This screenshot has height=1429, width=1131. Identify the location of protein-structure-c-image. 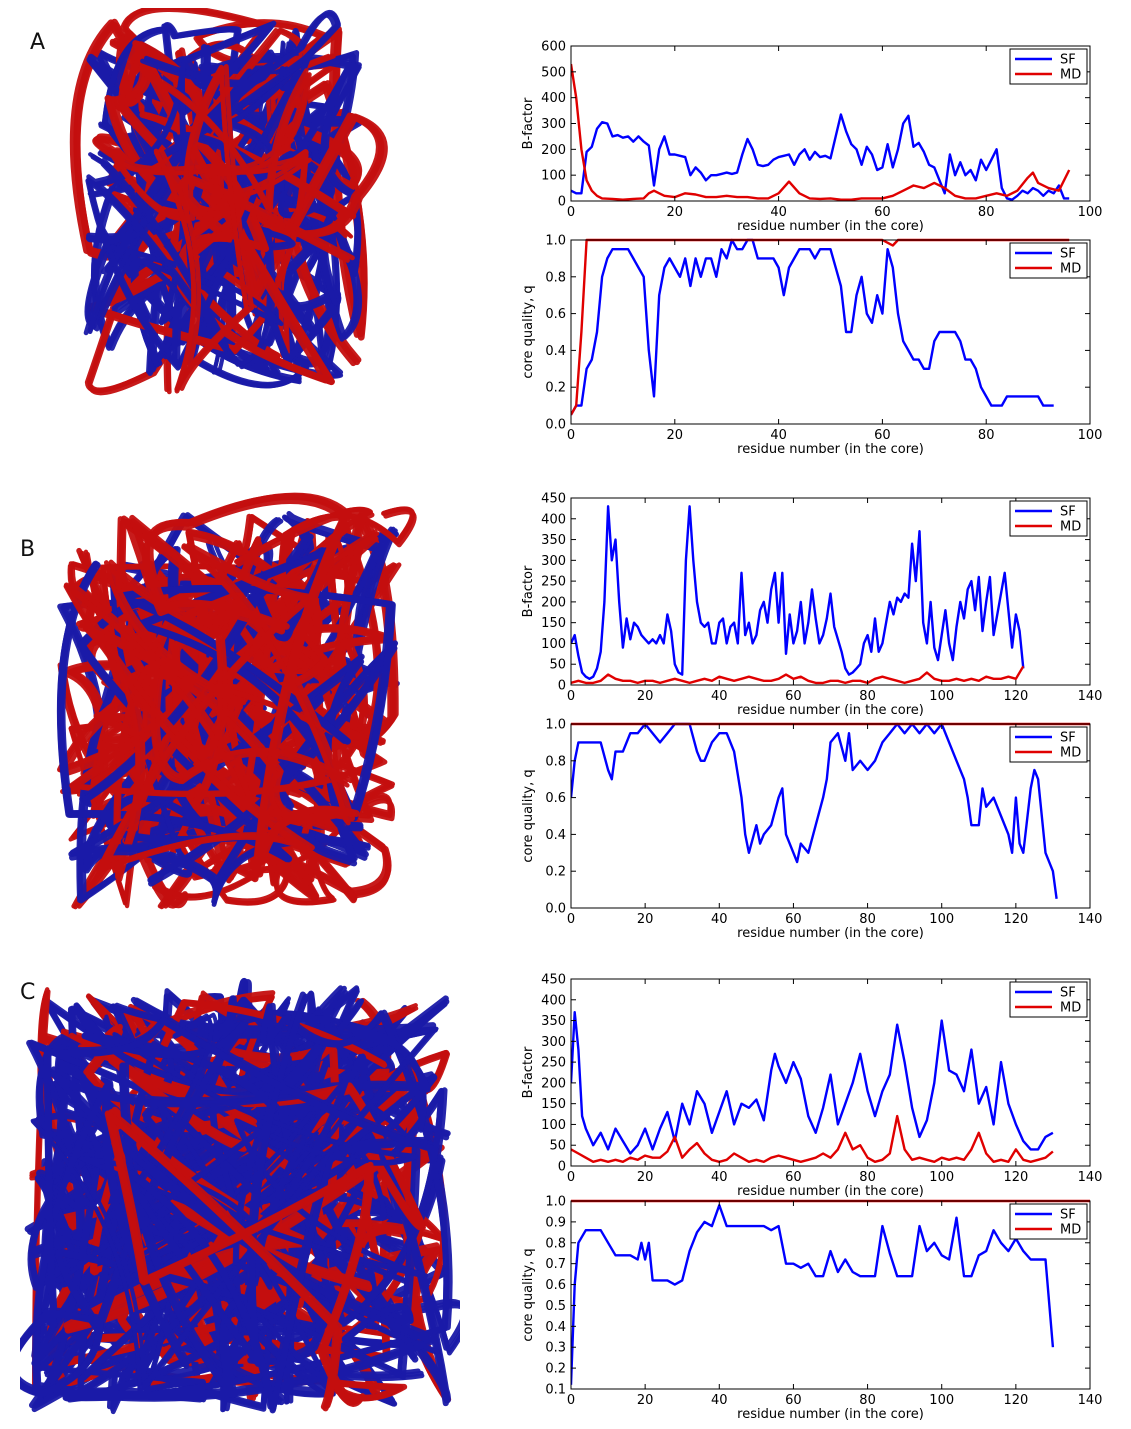
(240, 1196).